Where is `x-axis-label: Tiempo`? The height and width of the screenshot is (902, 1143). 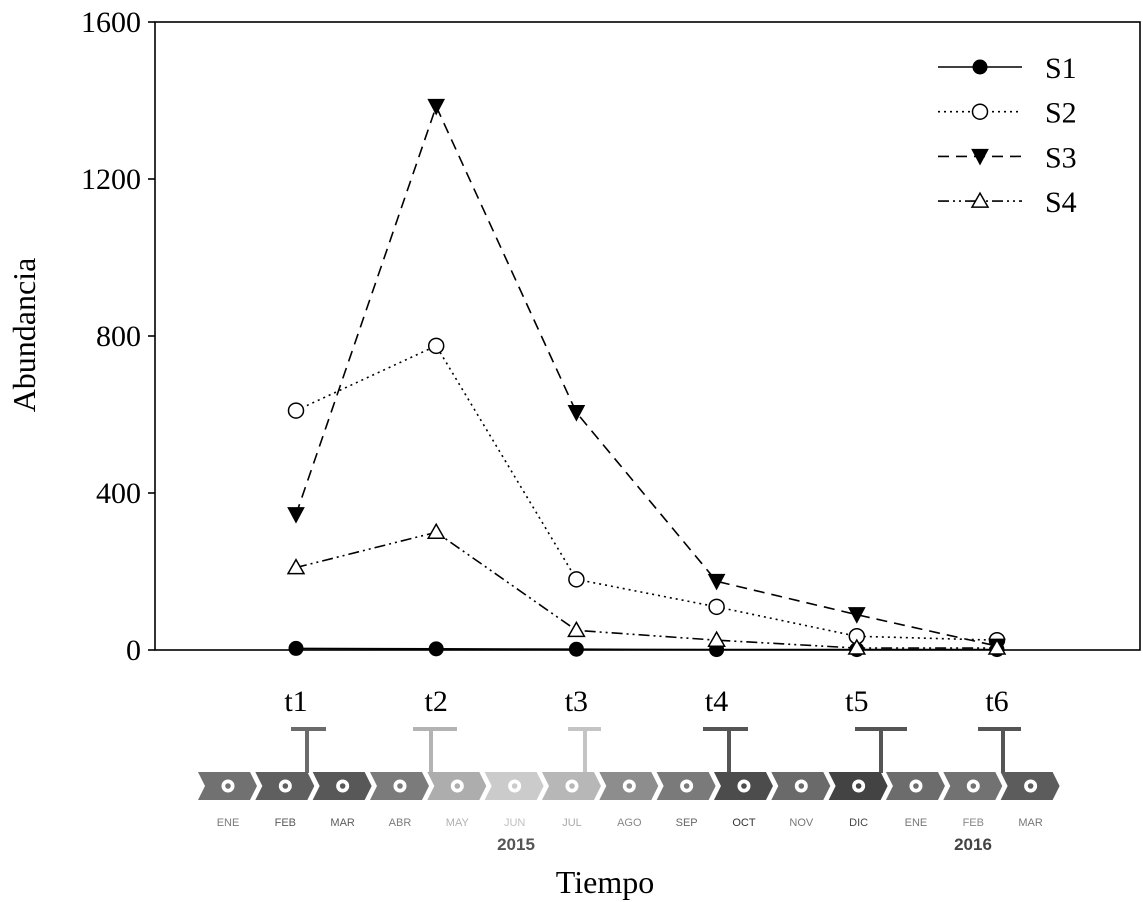 x-axis-label: Tiempo is located at coordinates (605, 882).